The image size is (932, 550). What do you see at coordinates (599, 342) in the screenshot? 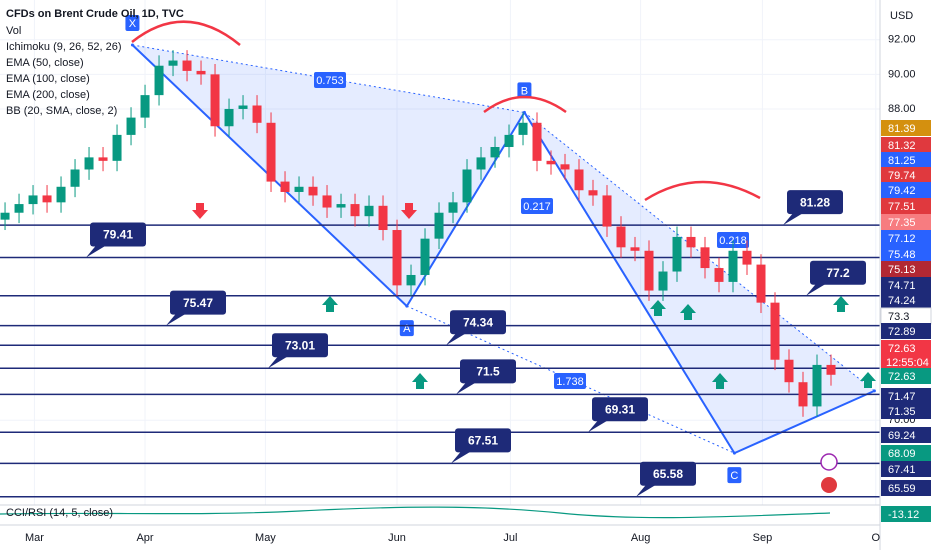
I see `arrows-up` at bounding box center [599, 342].